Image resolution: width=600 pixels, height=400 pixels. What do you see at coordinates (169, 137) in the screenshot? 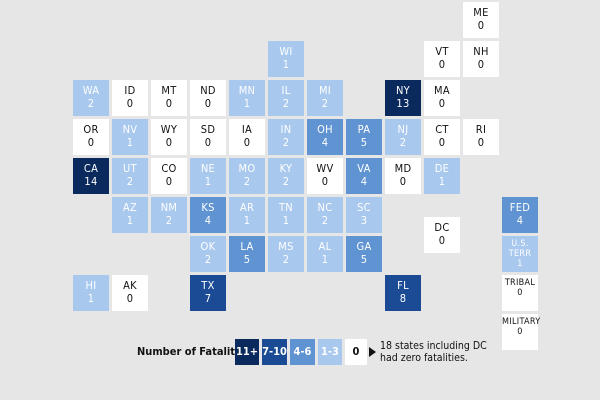
I see `tile-wy: WY 0` at bounding box center [169, 137].